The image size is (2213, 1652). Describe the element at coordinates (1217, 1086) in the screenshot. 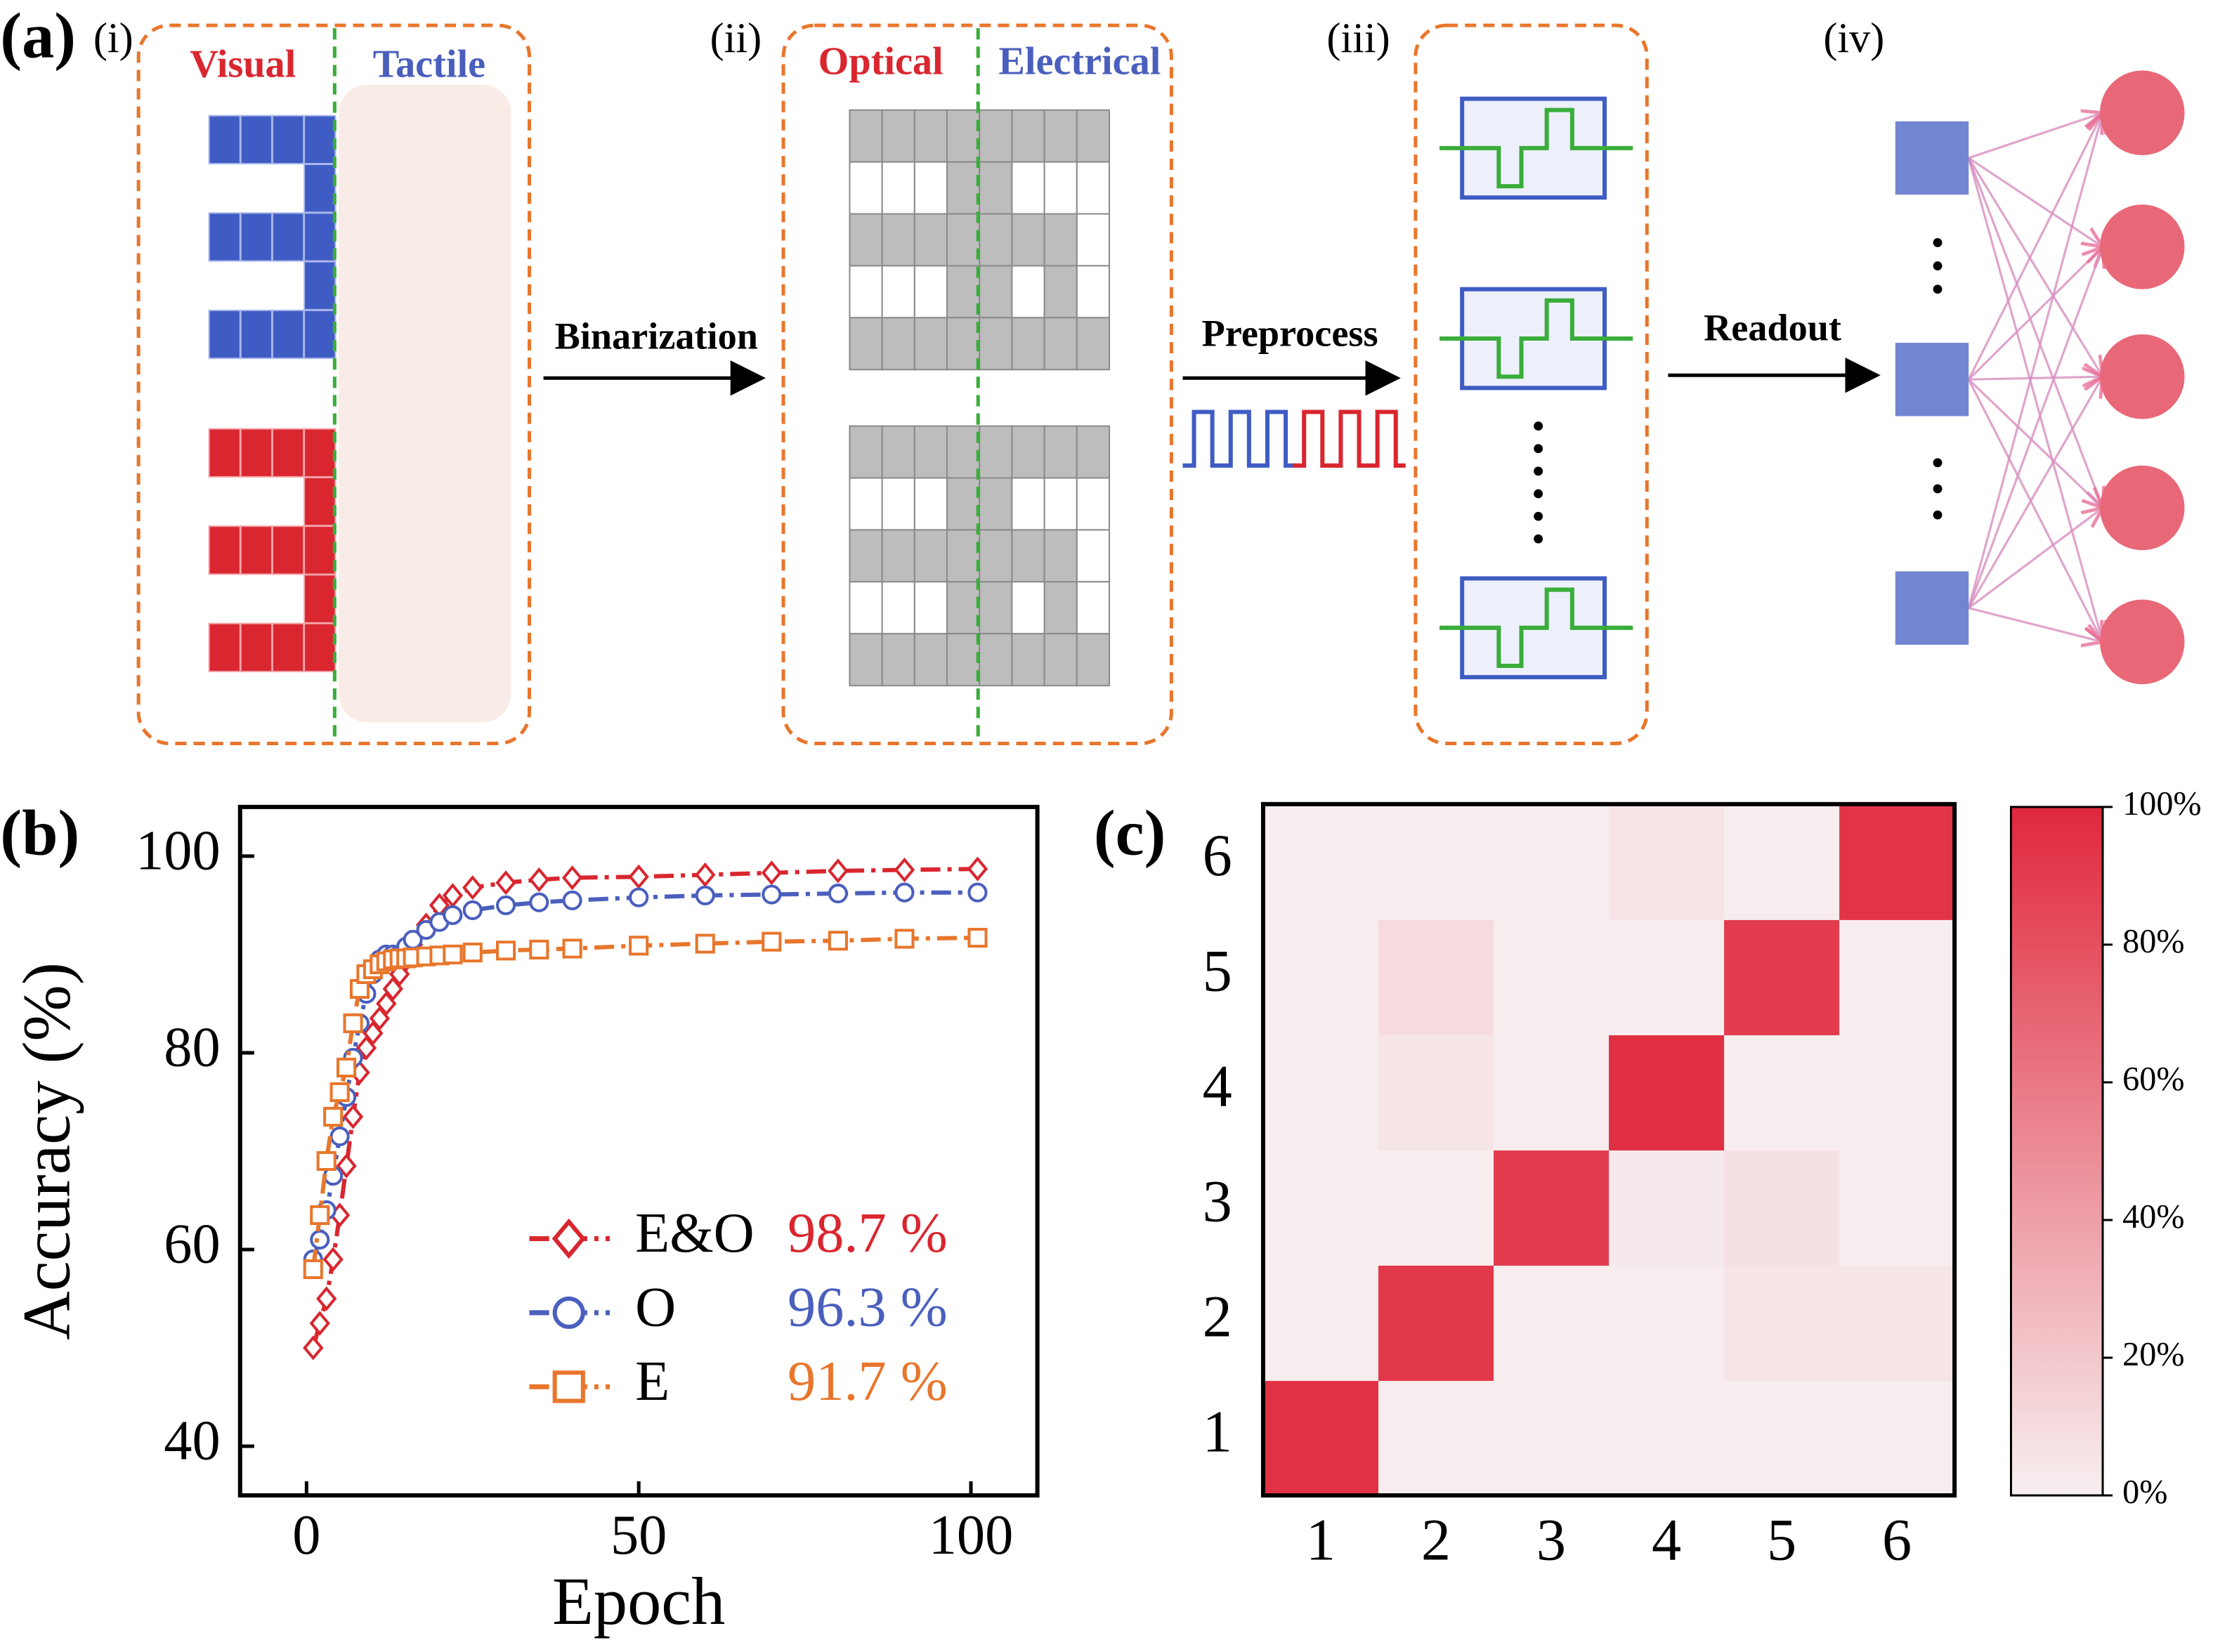

I see `y-tick-label: 4` at that location.